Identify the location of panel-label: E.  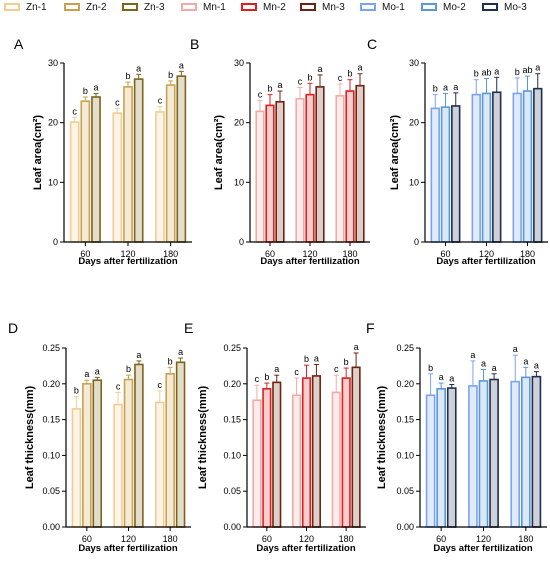
(188, 328).